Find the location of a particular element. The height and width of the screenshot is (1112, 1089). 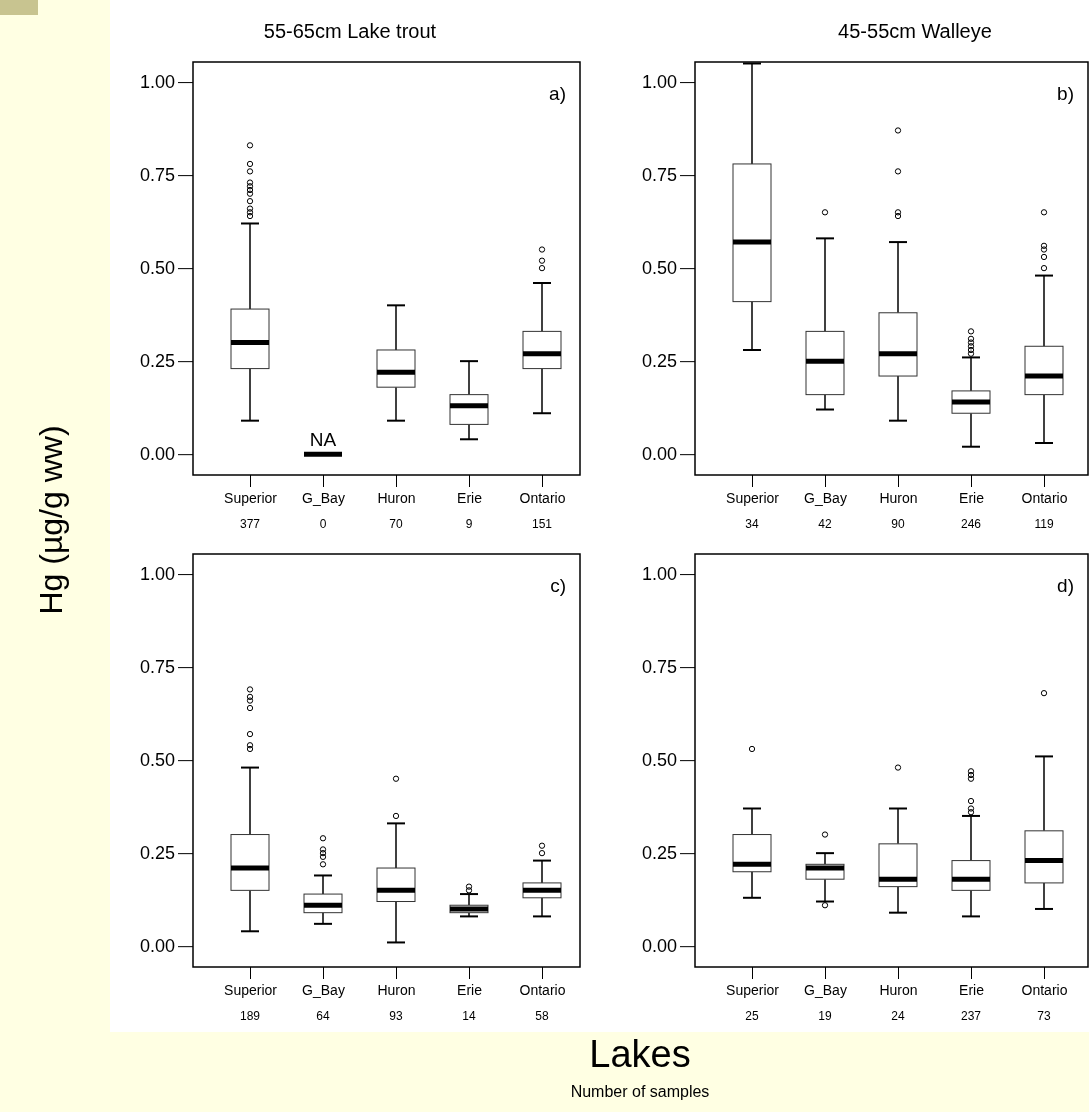

text: 9 is located at coordinates (469, 524).